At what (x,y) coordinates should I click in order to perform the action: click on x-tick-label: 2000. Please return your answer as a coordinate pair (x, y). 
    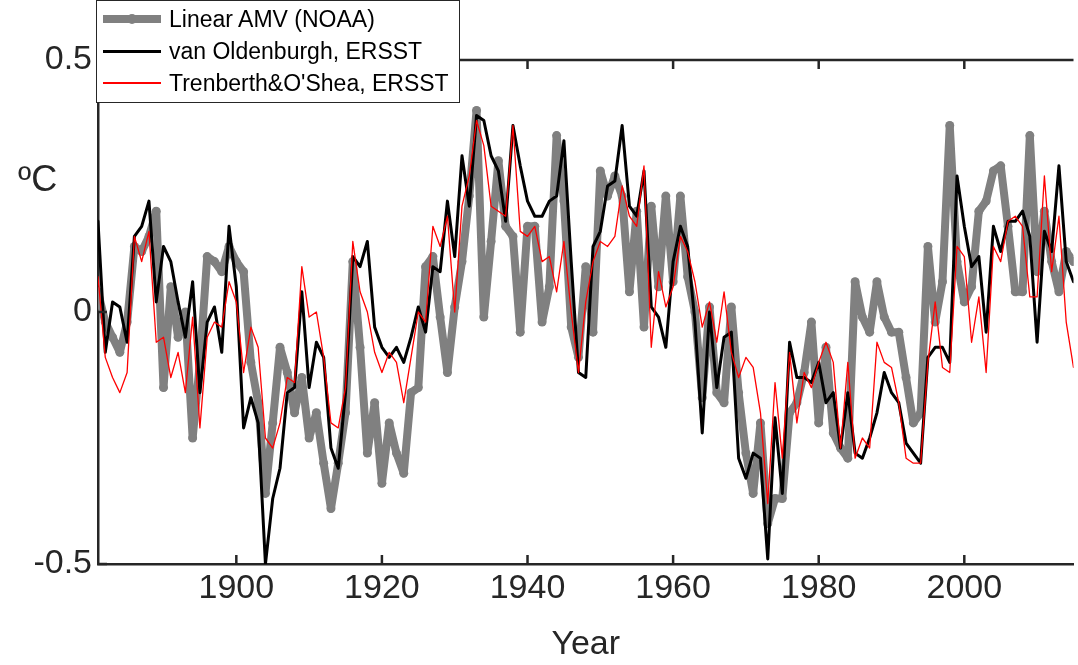
    Looking at the image, I should click on (964, 585).